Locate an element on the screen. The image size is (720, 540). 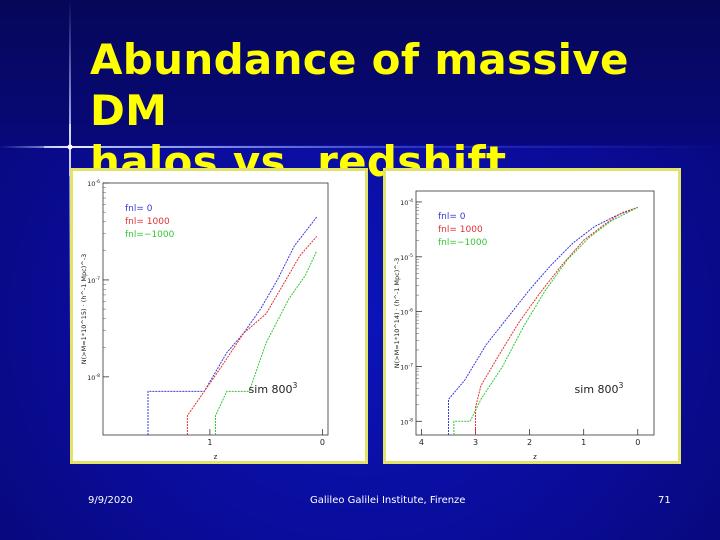
footer-page-number: 71 is located at coordinates (664, 500).